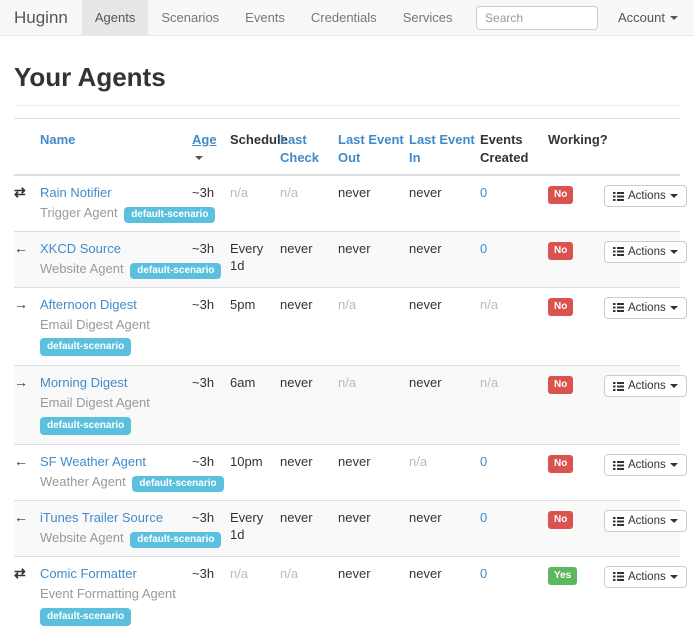  I want to click on account-dropdown: Account, so click(648, 17).